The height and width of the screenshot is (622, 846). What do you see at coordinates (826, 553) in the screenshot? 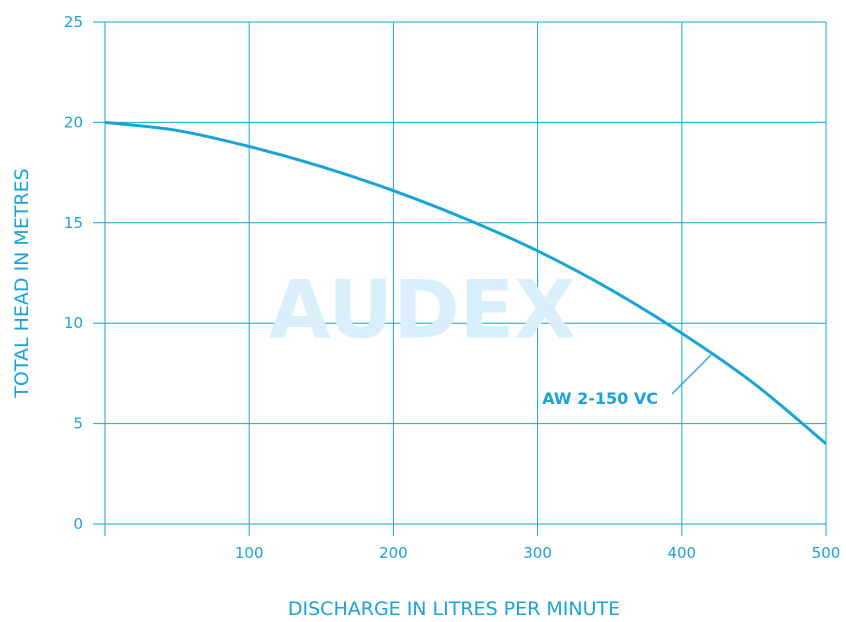
I see `x-tick-label: 500` at bounding box center [826, 553].